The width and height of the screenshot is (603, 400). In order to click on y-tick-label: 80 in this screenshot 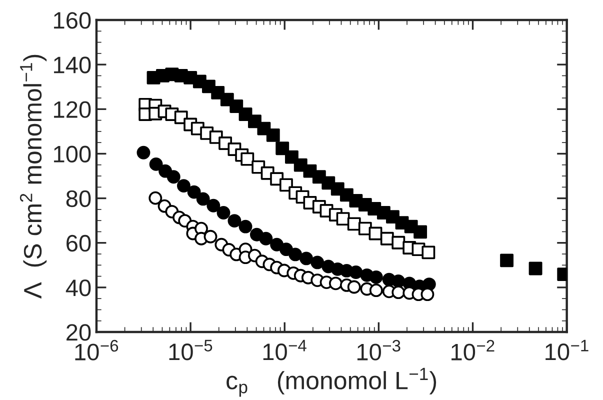, I will do `click(78, 199)`.